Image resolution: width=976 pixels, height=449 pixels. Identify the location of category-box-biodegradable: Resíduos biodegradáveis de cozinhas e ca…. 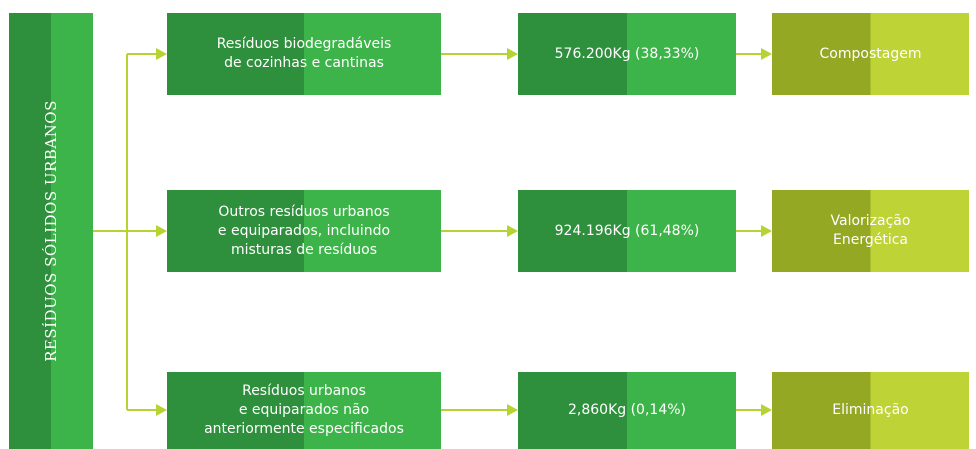
(304, 54).